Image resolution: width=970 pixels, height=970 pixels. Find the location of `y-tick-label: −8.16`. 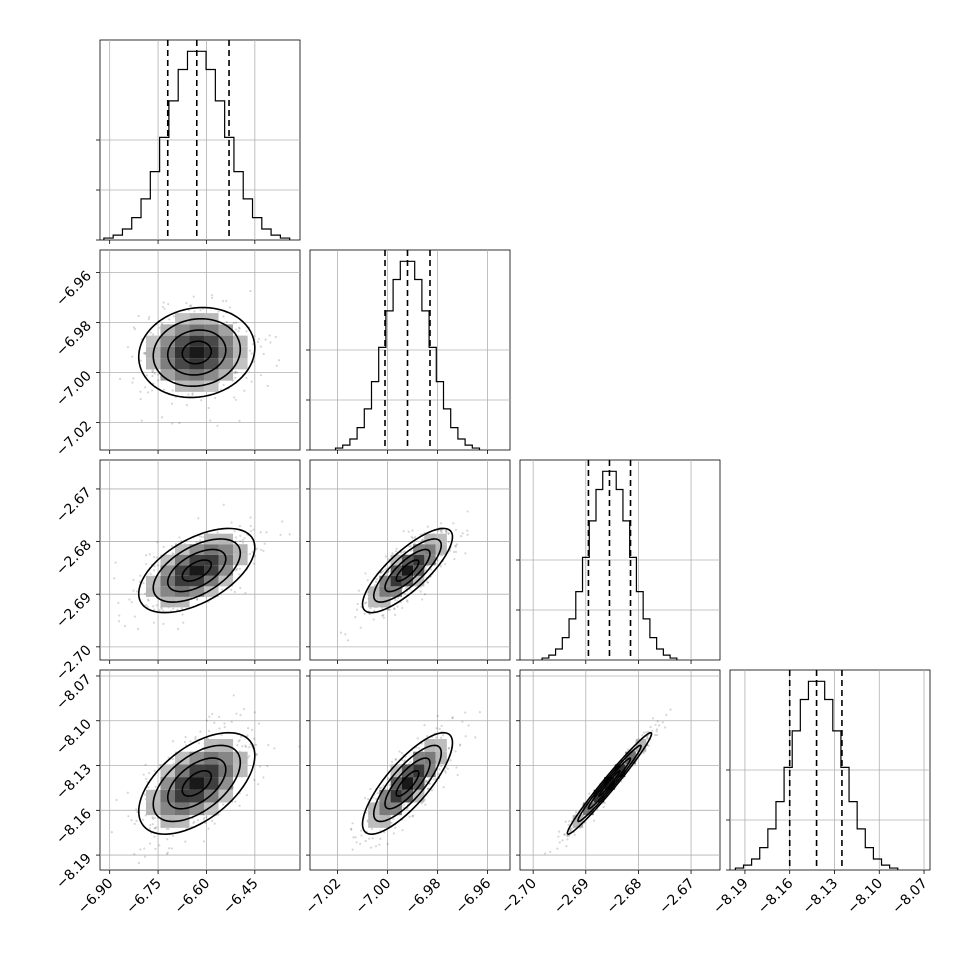

y-tick-label: −8.16 is located at coordinates (74, 827).